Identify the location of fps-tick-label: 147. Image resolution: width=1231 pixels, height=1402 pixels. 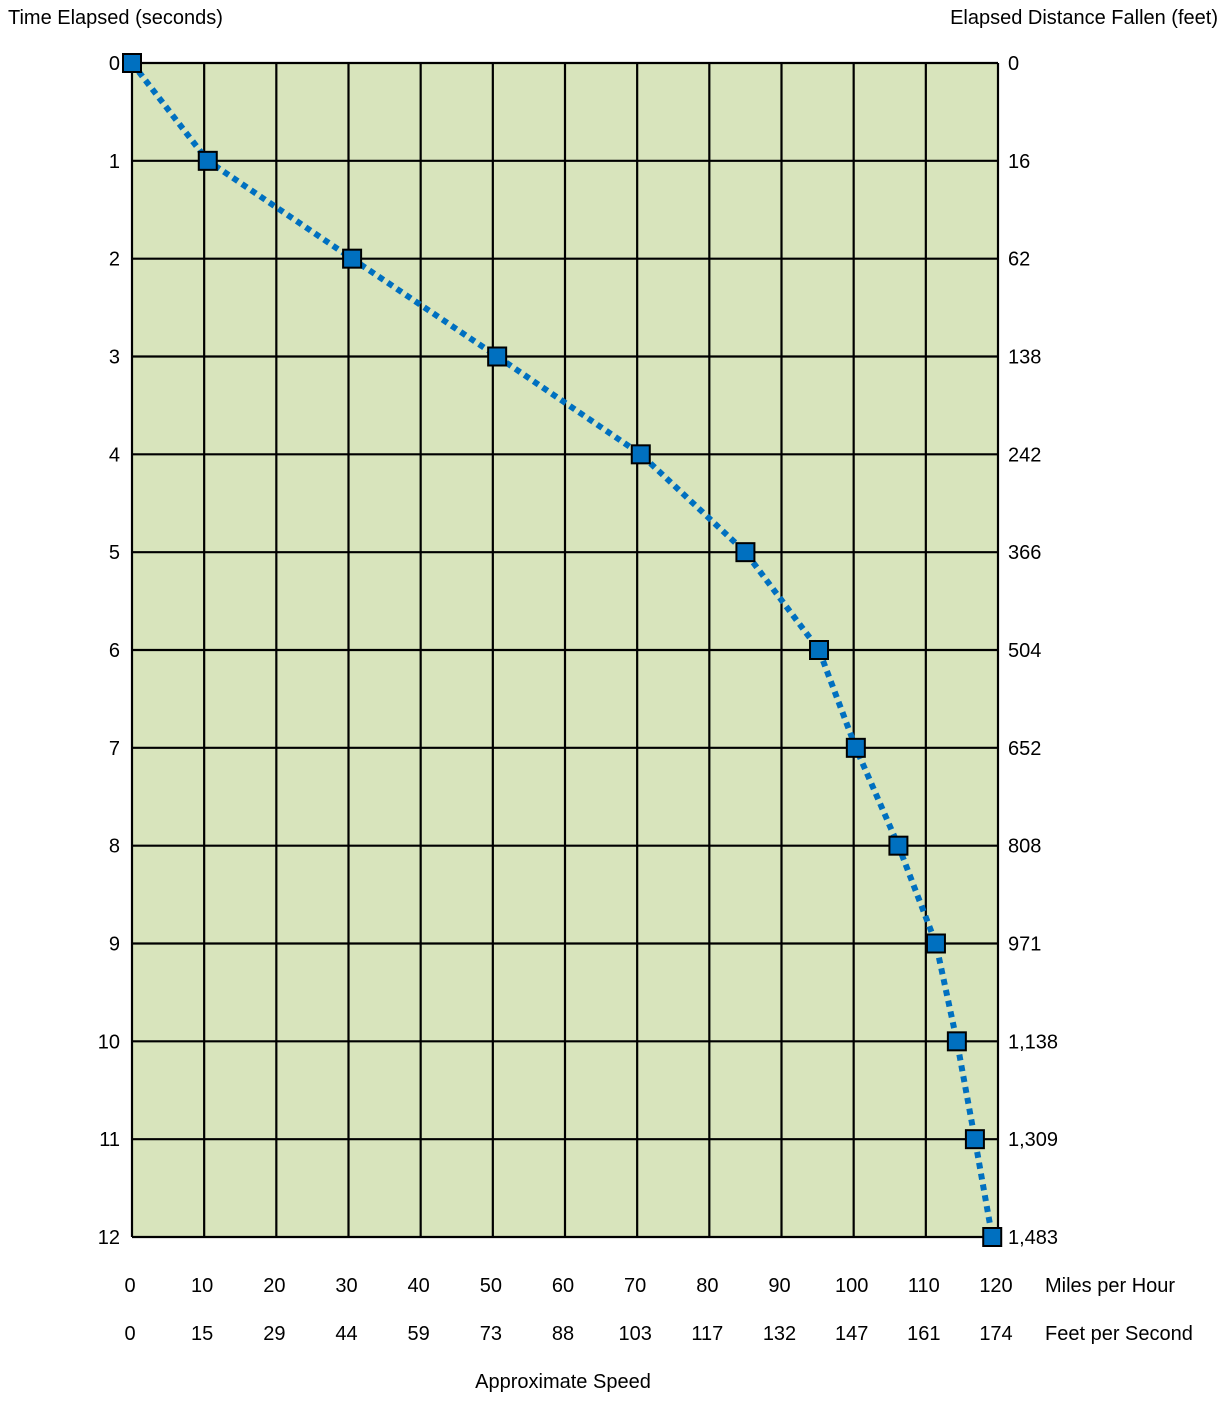
(851, 1334).